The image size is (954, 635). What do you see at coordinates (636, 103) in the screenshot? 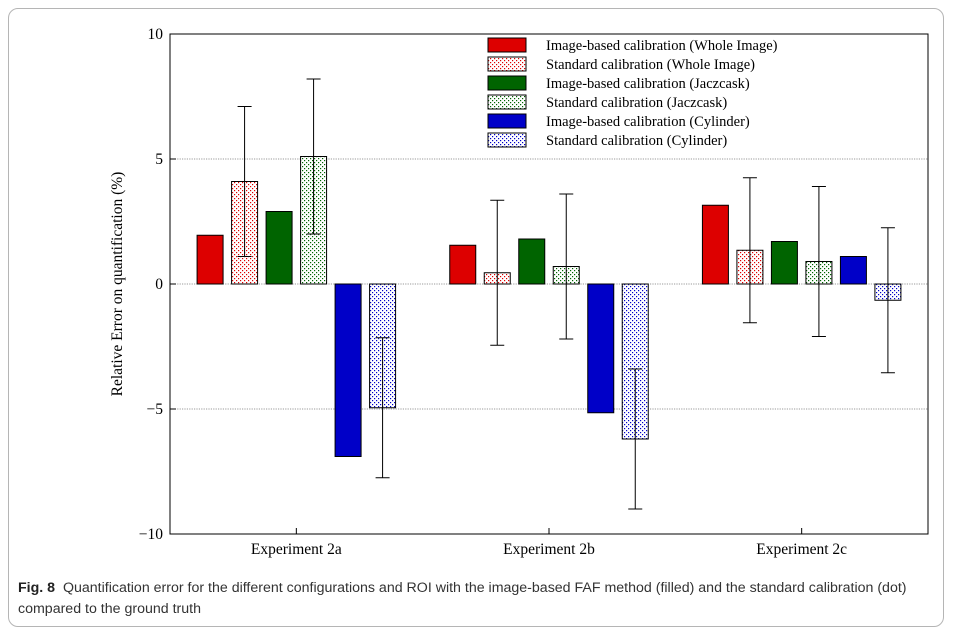
I see `legend-label: Standard calibration (Jaczcask)` at bounding box center [636, 103].